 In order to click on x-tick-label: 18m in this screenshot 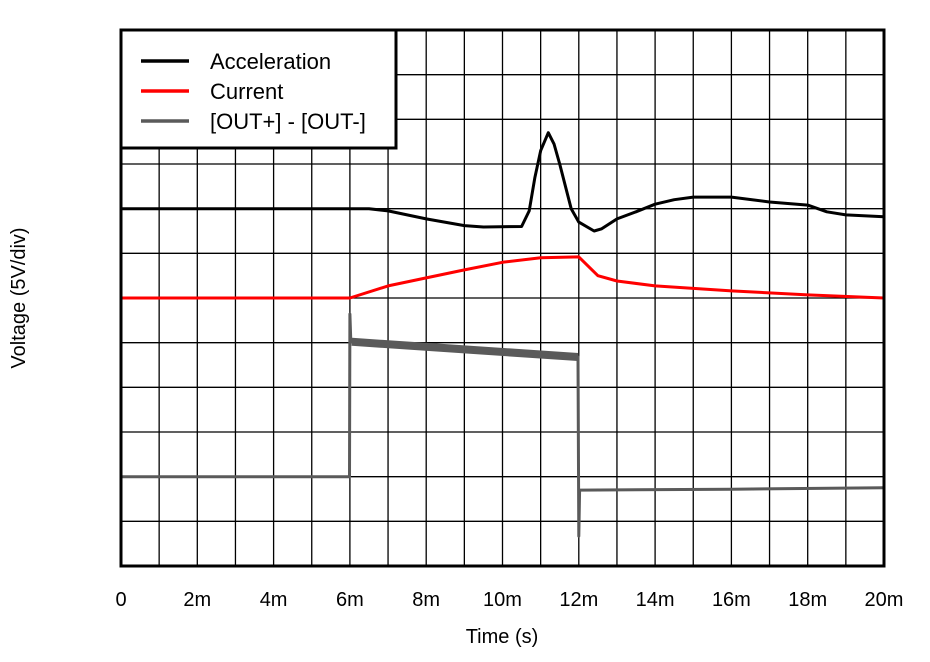, I will do `click(807, 600)`.